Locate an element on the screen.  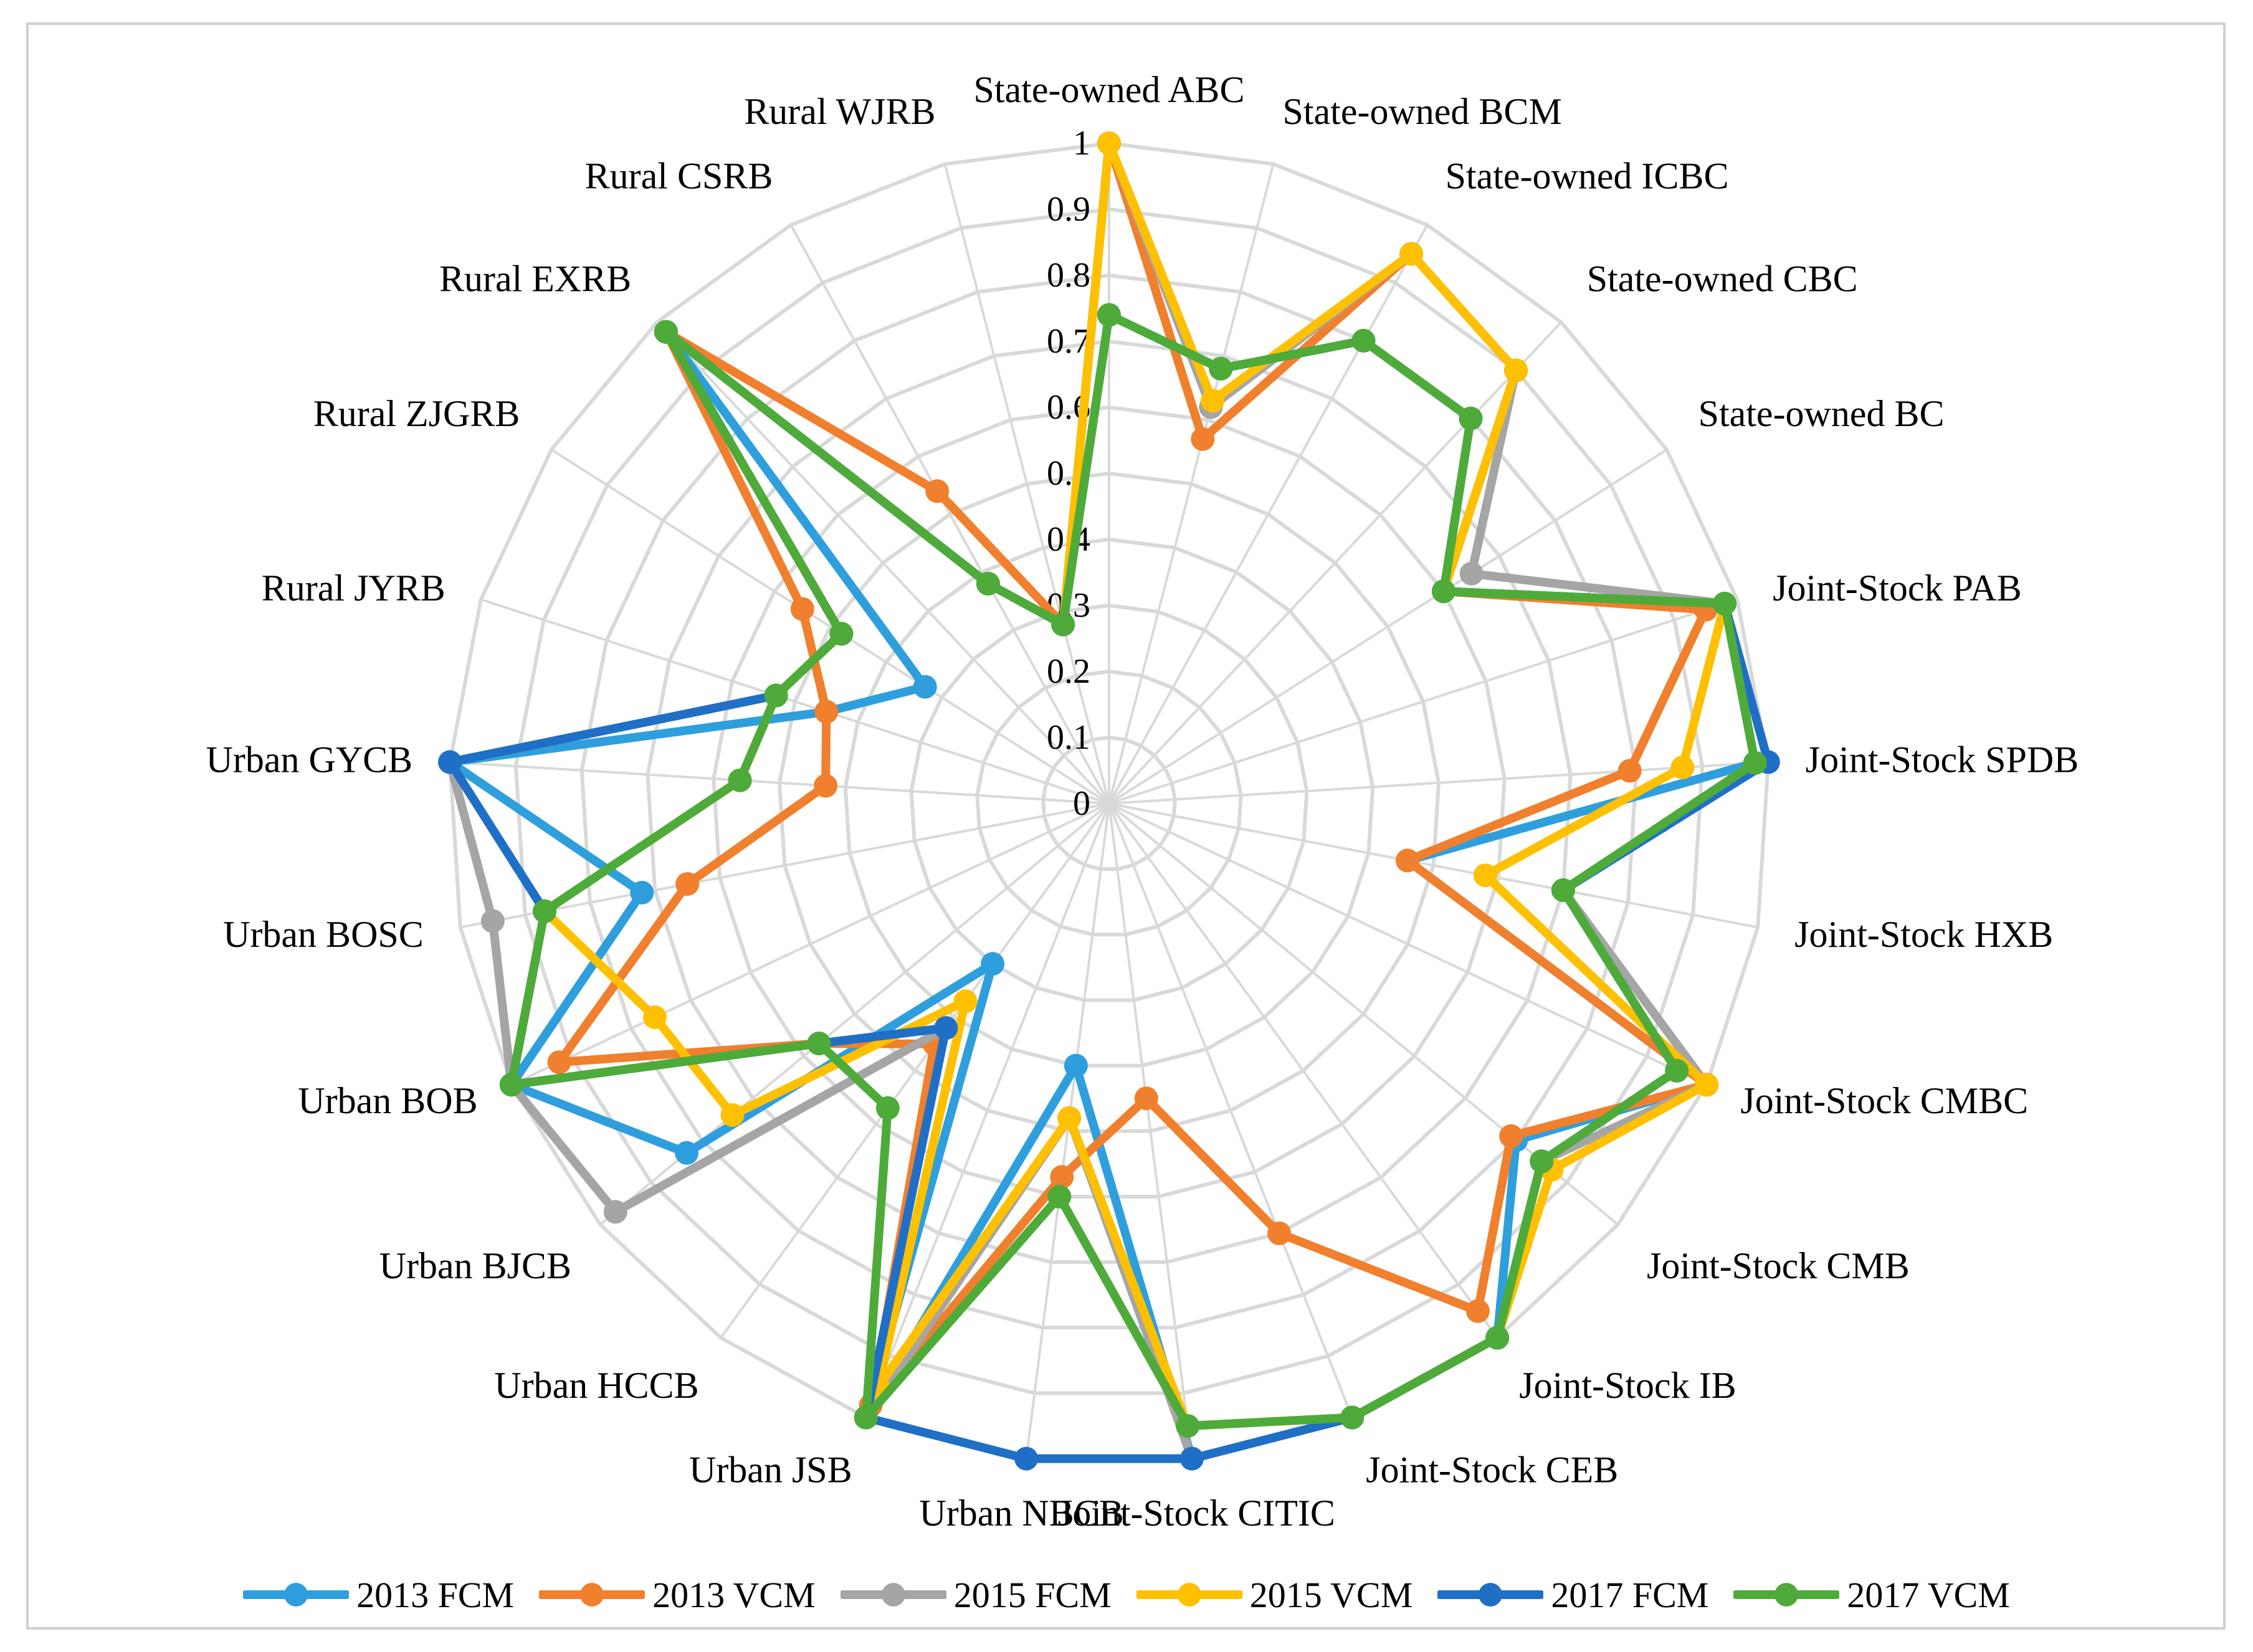
category-label: Rural ZJGRB is located at coordinates (416, 413).